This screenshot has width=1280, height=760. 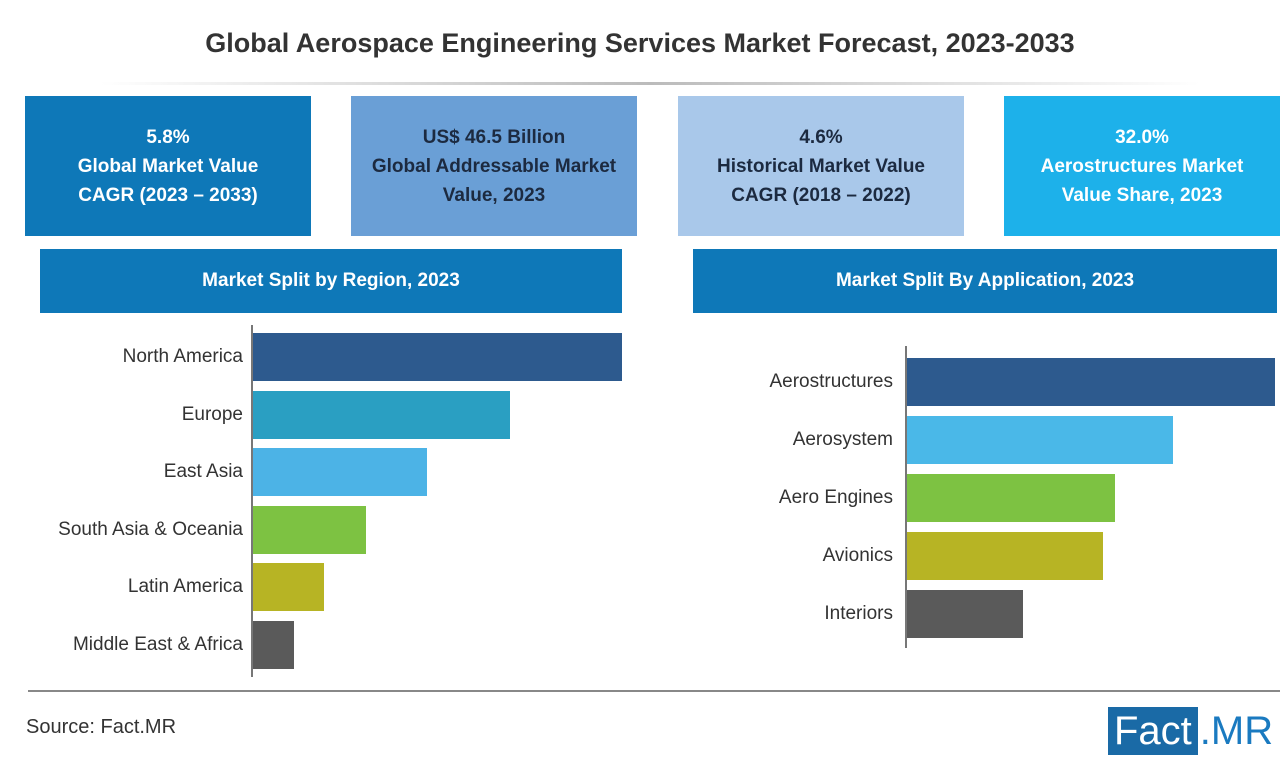 I want to click on region-axis, so click(x=252, y=501).